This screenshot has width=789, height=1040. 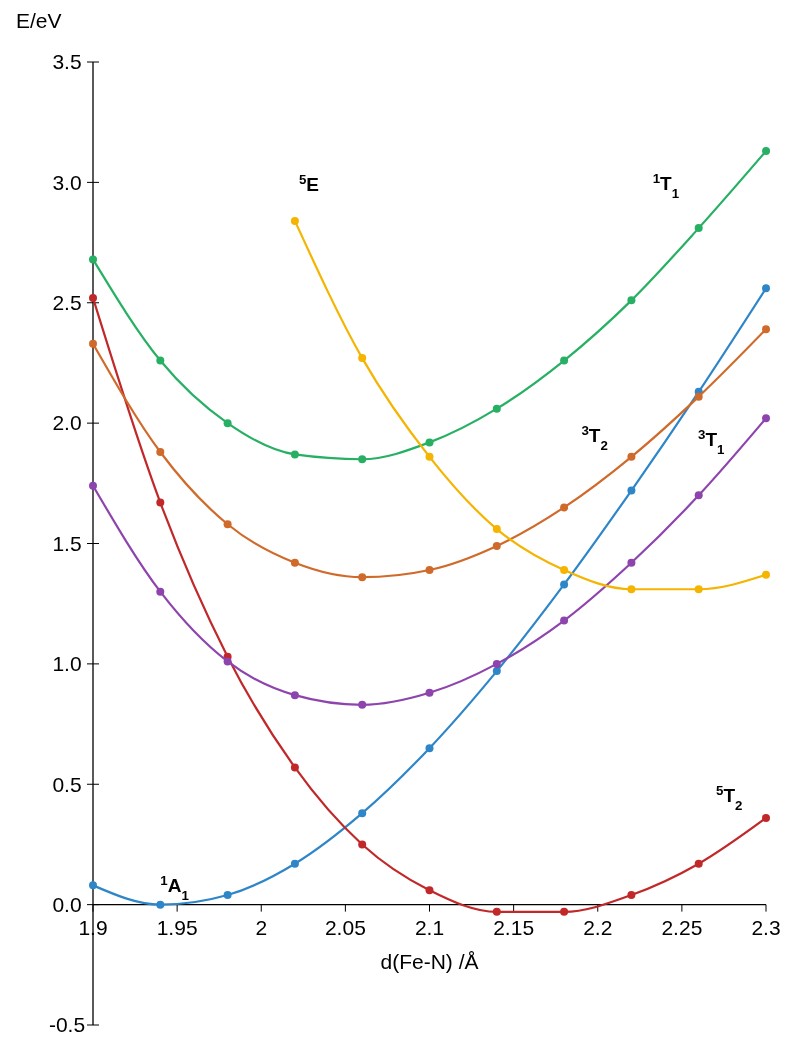 I want to click on y-tick-label: 3.5, so click(x=67, y=62).